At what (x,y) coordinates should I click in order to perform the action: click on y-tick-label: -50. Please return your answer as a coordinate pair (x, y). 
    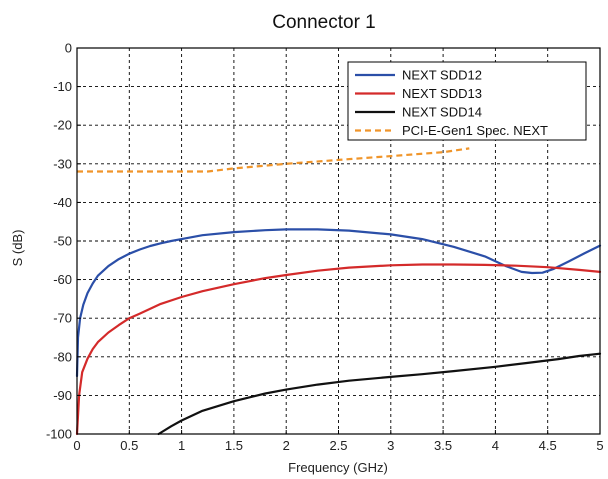
    Looking at the image, I should click on (62, 241).